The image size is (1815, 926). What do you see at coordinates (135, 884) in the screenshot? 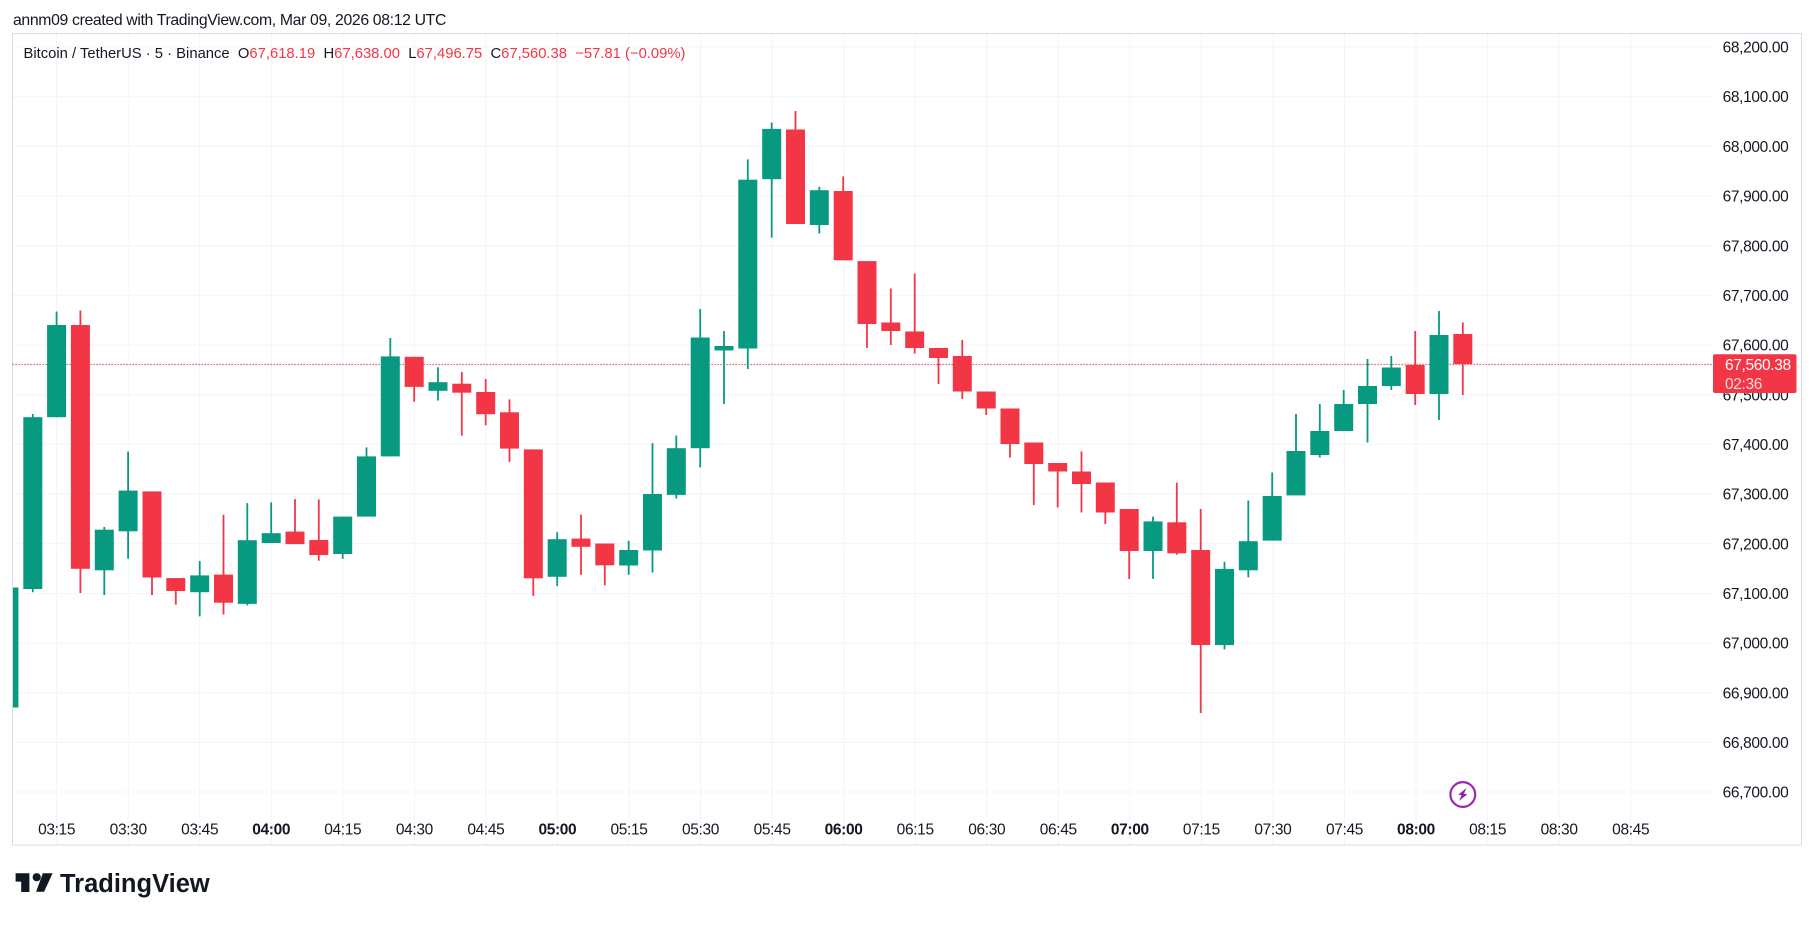
I see `svg-text: TradingView` at bounding box center [135, 884].